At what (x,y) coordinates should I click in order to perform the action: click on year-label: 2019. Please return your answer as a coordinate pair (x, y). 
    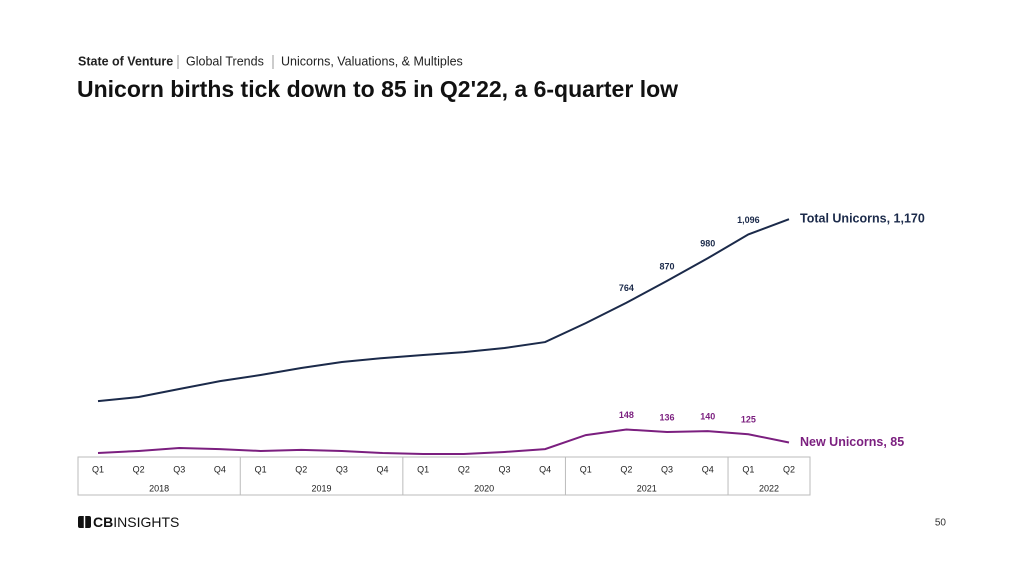
    Looking at the image, I should click on (322, 488).